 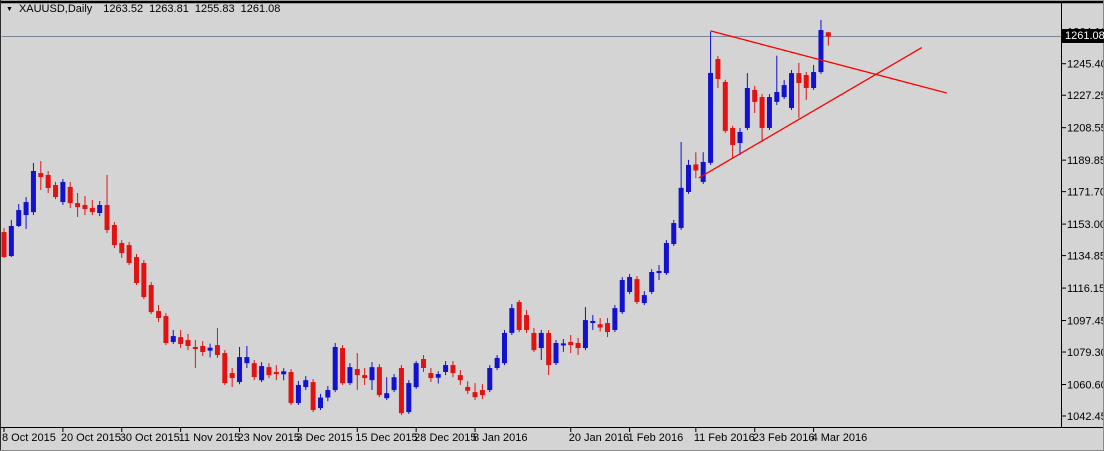 What do you see at coordinates (1085, 385) in the screenshot?
I see `price-axis-label: 1060.60` at bounding box center [1085, 385].